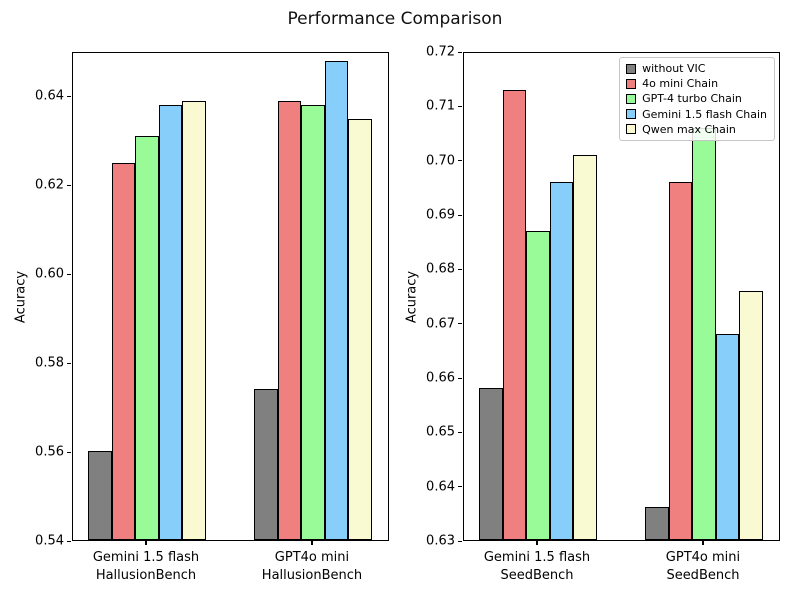 This screenshot has height=592, width=790. Describe the element at coordinates (440, 378) in the screenshot. I see `y-tick-label: 0.66` at that location.